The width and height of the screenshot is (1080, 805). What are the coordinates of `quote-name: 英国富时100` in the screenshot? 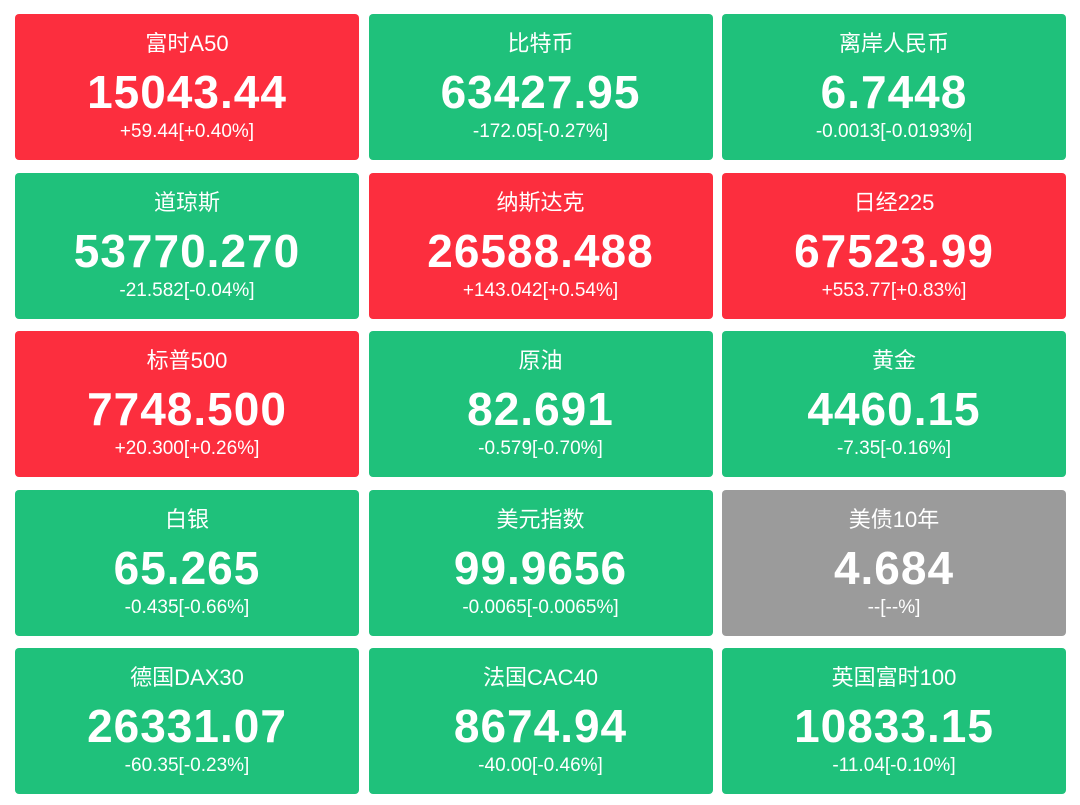 It's located at (894, 677).